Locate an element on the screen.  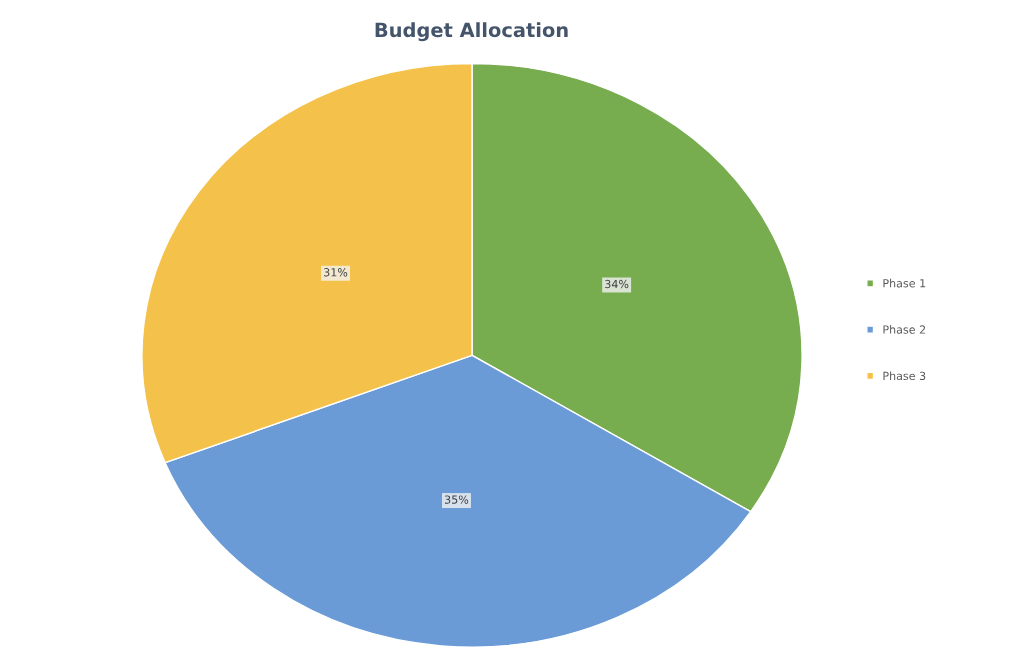
data-label: 34% is located at coordinates (617, 284).